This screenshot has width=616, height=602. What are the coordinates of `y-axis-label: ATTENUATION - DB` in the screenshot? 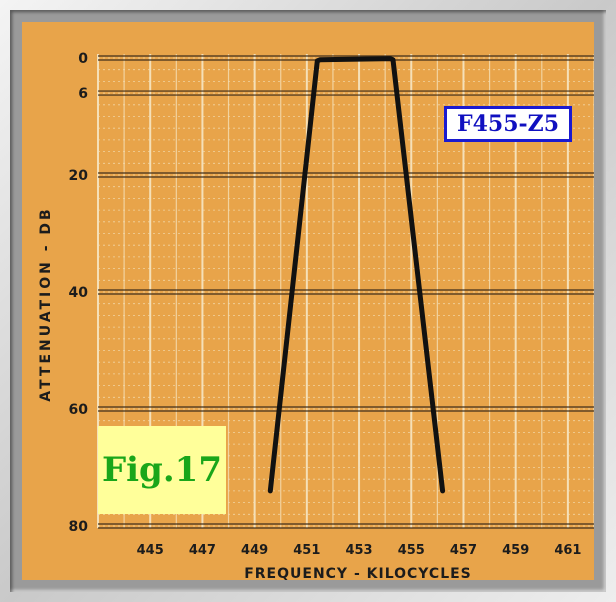 It's located at (46, 303).